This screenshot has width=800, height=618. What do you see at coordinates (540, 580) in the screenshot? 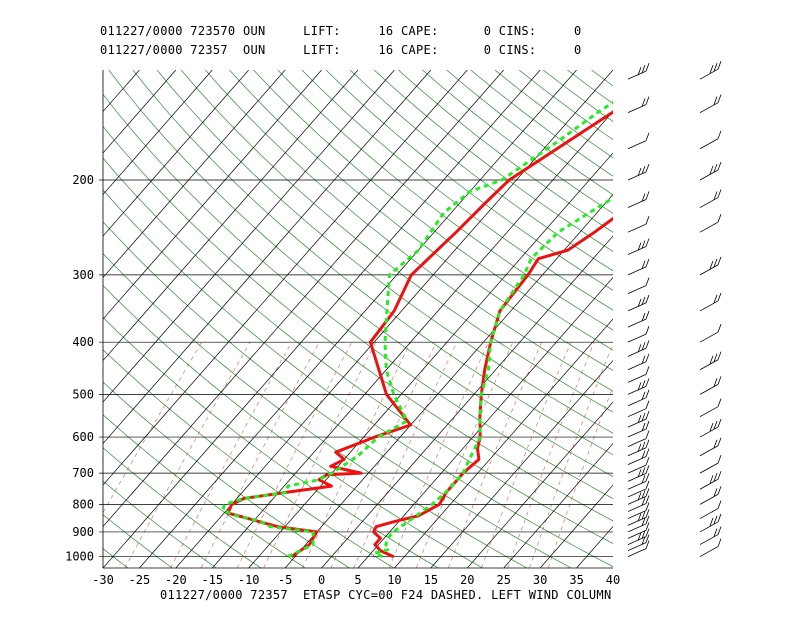
I see `temperature-tick-label: 30` at bounding box center [540, 580].